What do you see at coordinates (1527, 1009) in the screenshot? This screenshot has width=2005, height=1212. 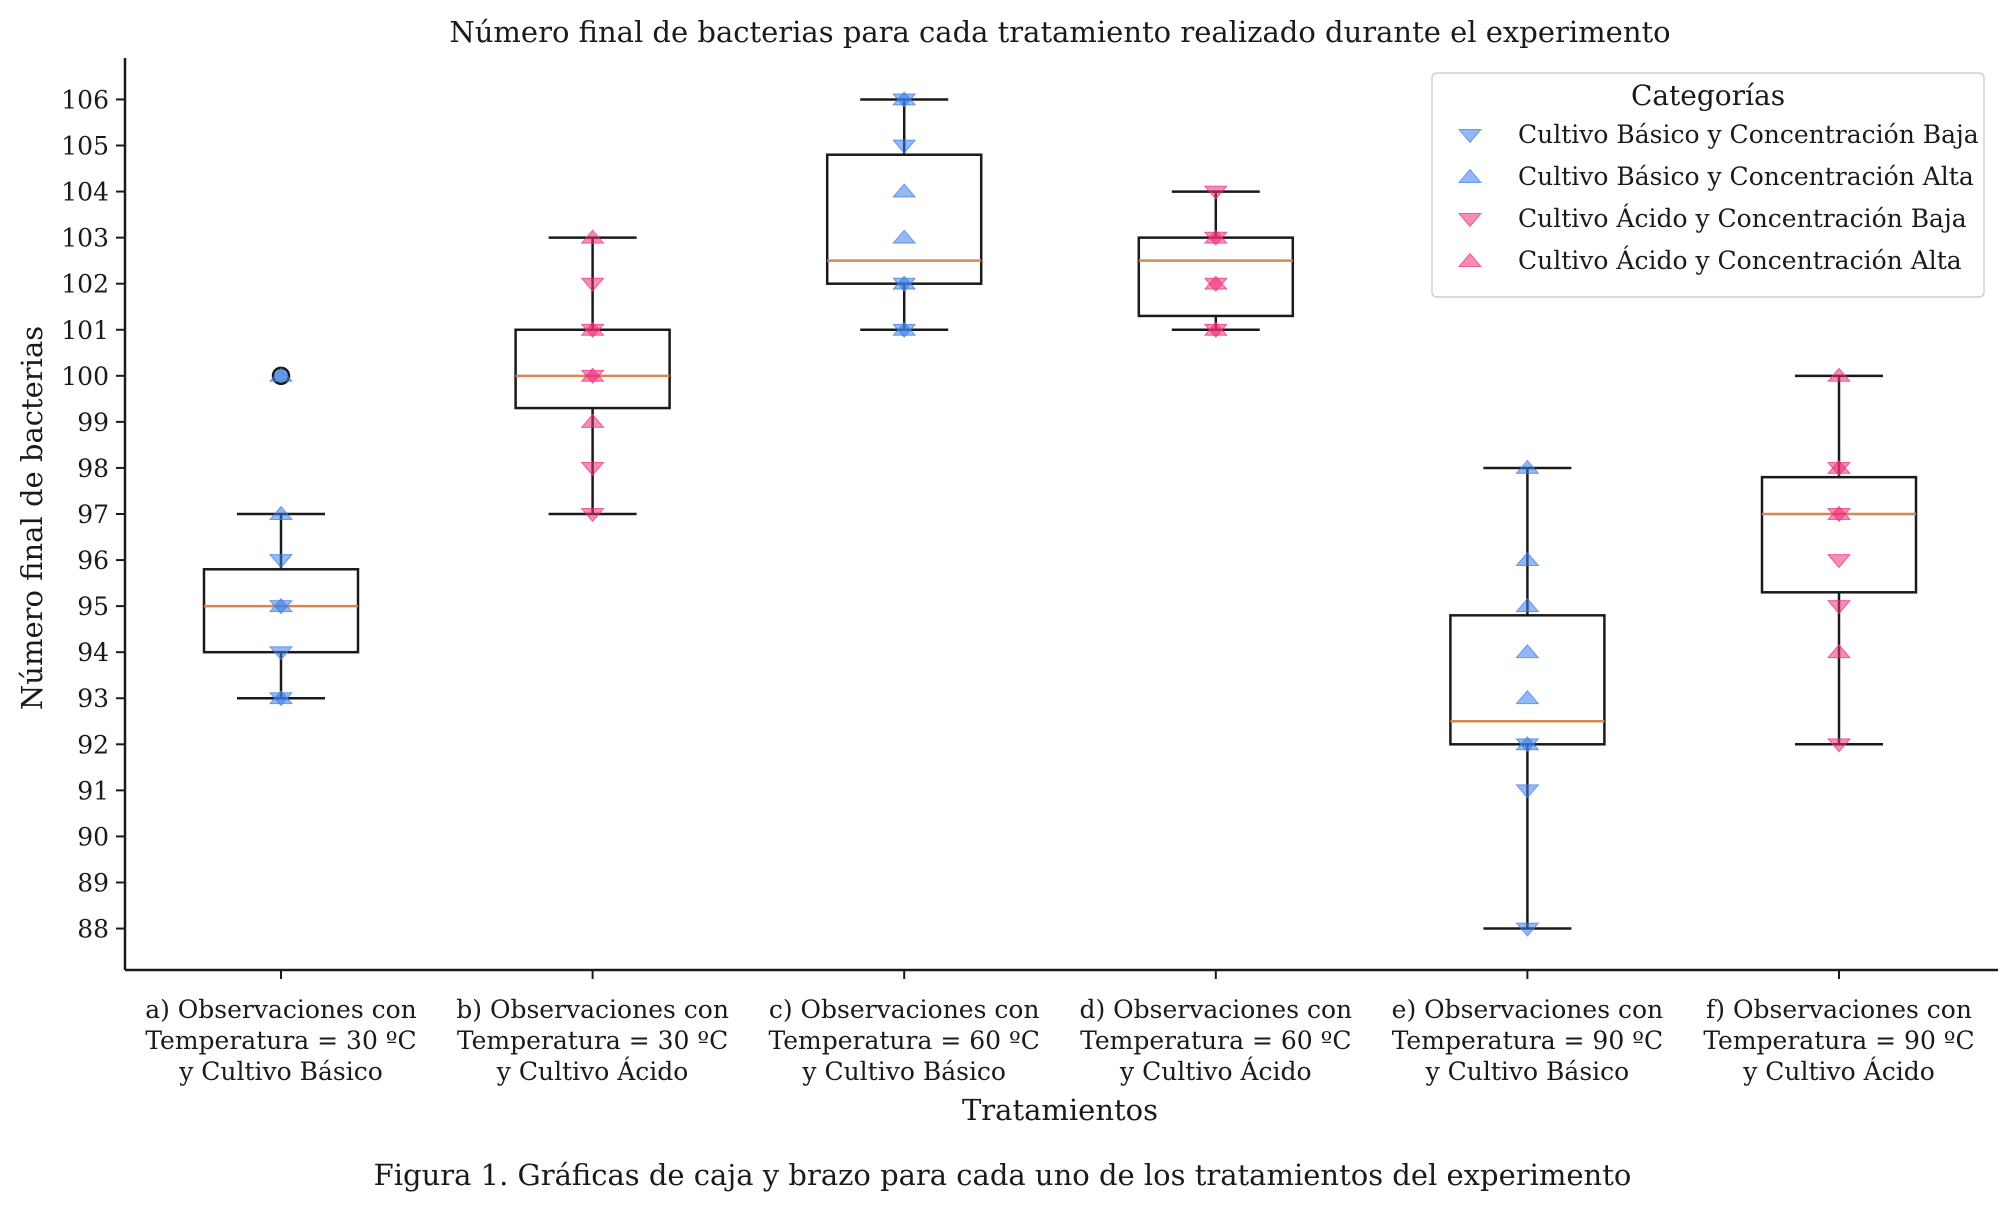 I see `x-tick-label: e) Observaciones con` at bounding box center [1527, 1009].